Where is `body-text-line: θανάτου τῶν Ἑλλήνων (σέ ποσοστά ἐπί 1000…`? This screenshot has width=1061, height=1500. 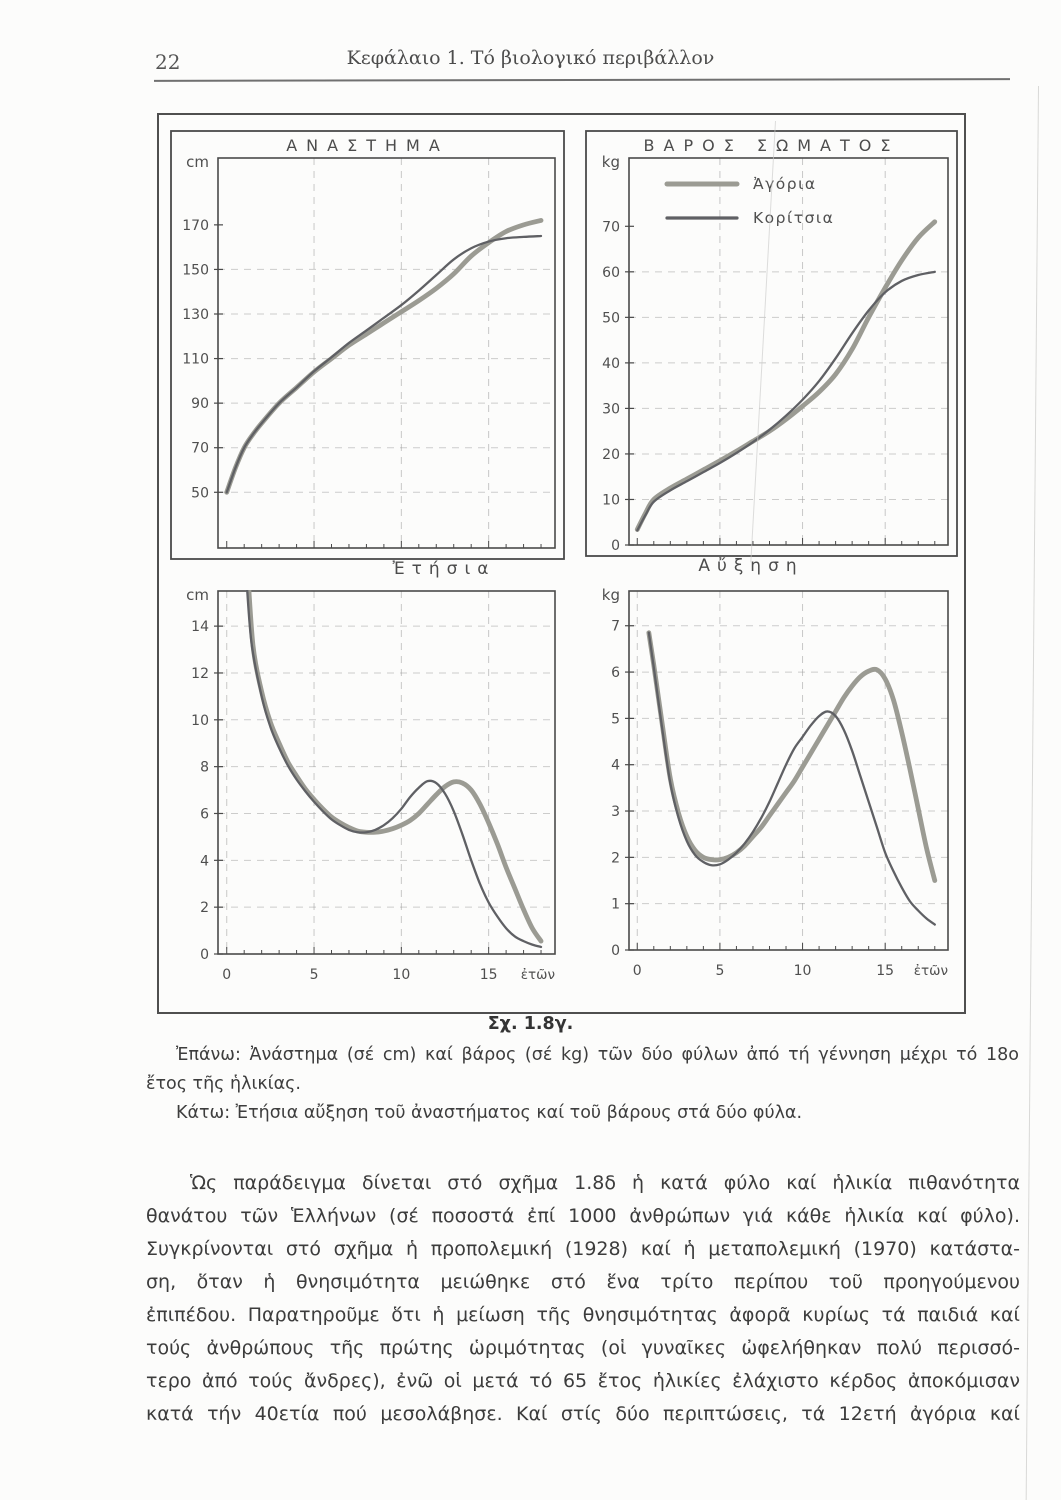
body-text-line: θανάτου τῶν Ἑλλήνων (σέ ποσοστά ἐπί 1000… is located at coordinates (583, 1216).